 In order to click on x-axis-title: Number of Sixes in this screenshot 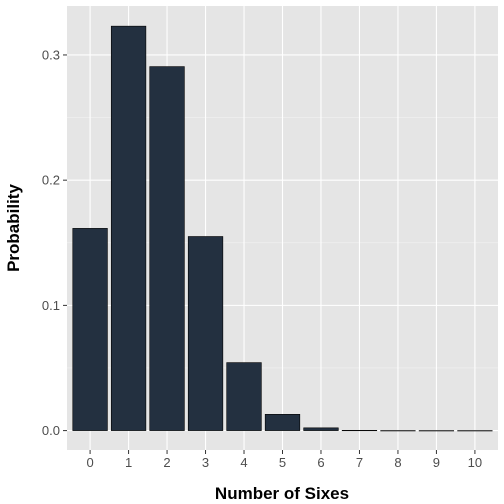, I will do `click(282, 493)`.